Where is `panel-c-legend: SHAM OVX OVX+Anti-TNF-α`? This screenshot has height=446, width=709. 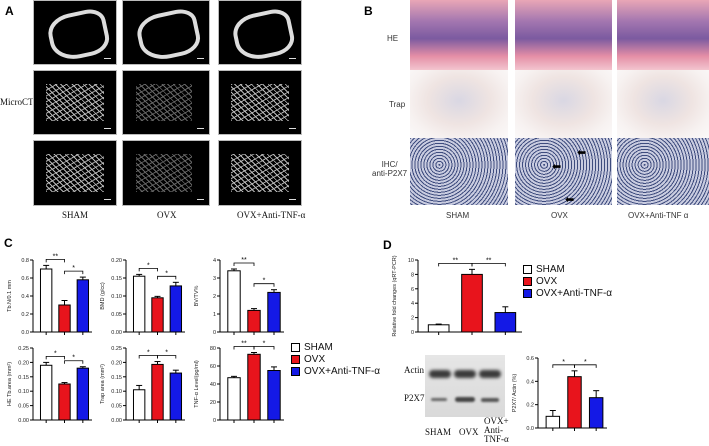 panel-c-legend: SHAM OVX OVX+Anti-TNF-α is located at coordinates (335, 359).